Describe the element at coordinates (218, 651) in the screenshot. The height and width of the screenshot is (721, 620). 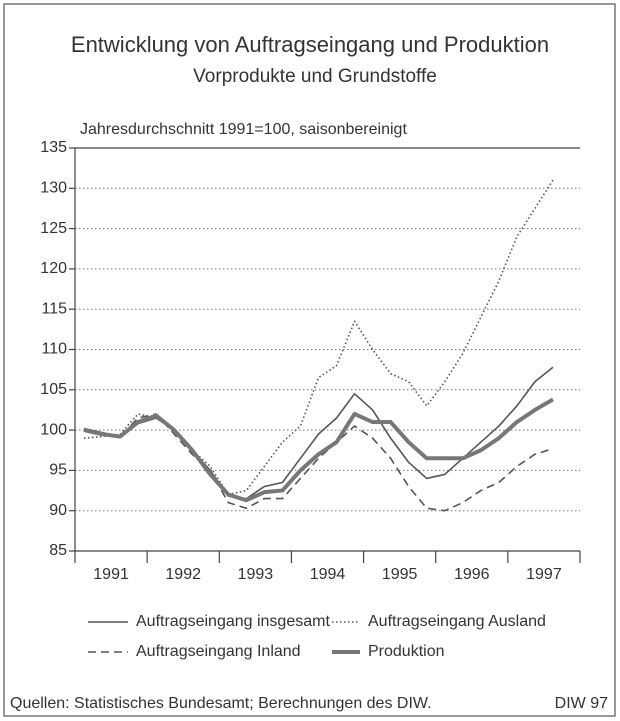
I see `legend-label: Auftragseingang Inland` at that location.